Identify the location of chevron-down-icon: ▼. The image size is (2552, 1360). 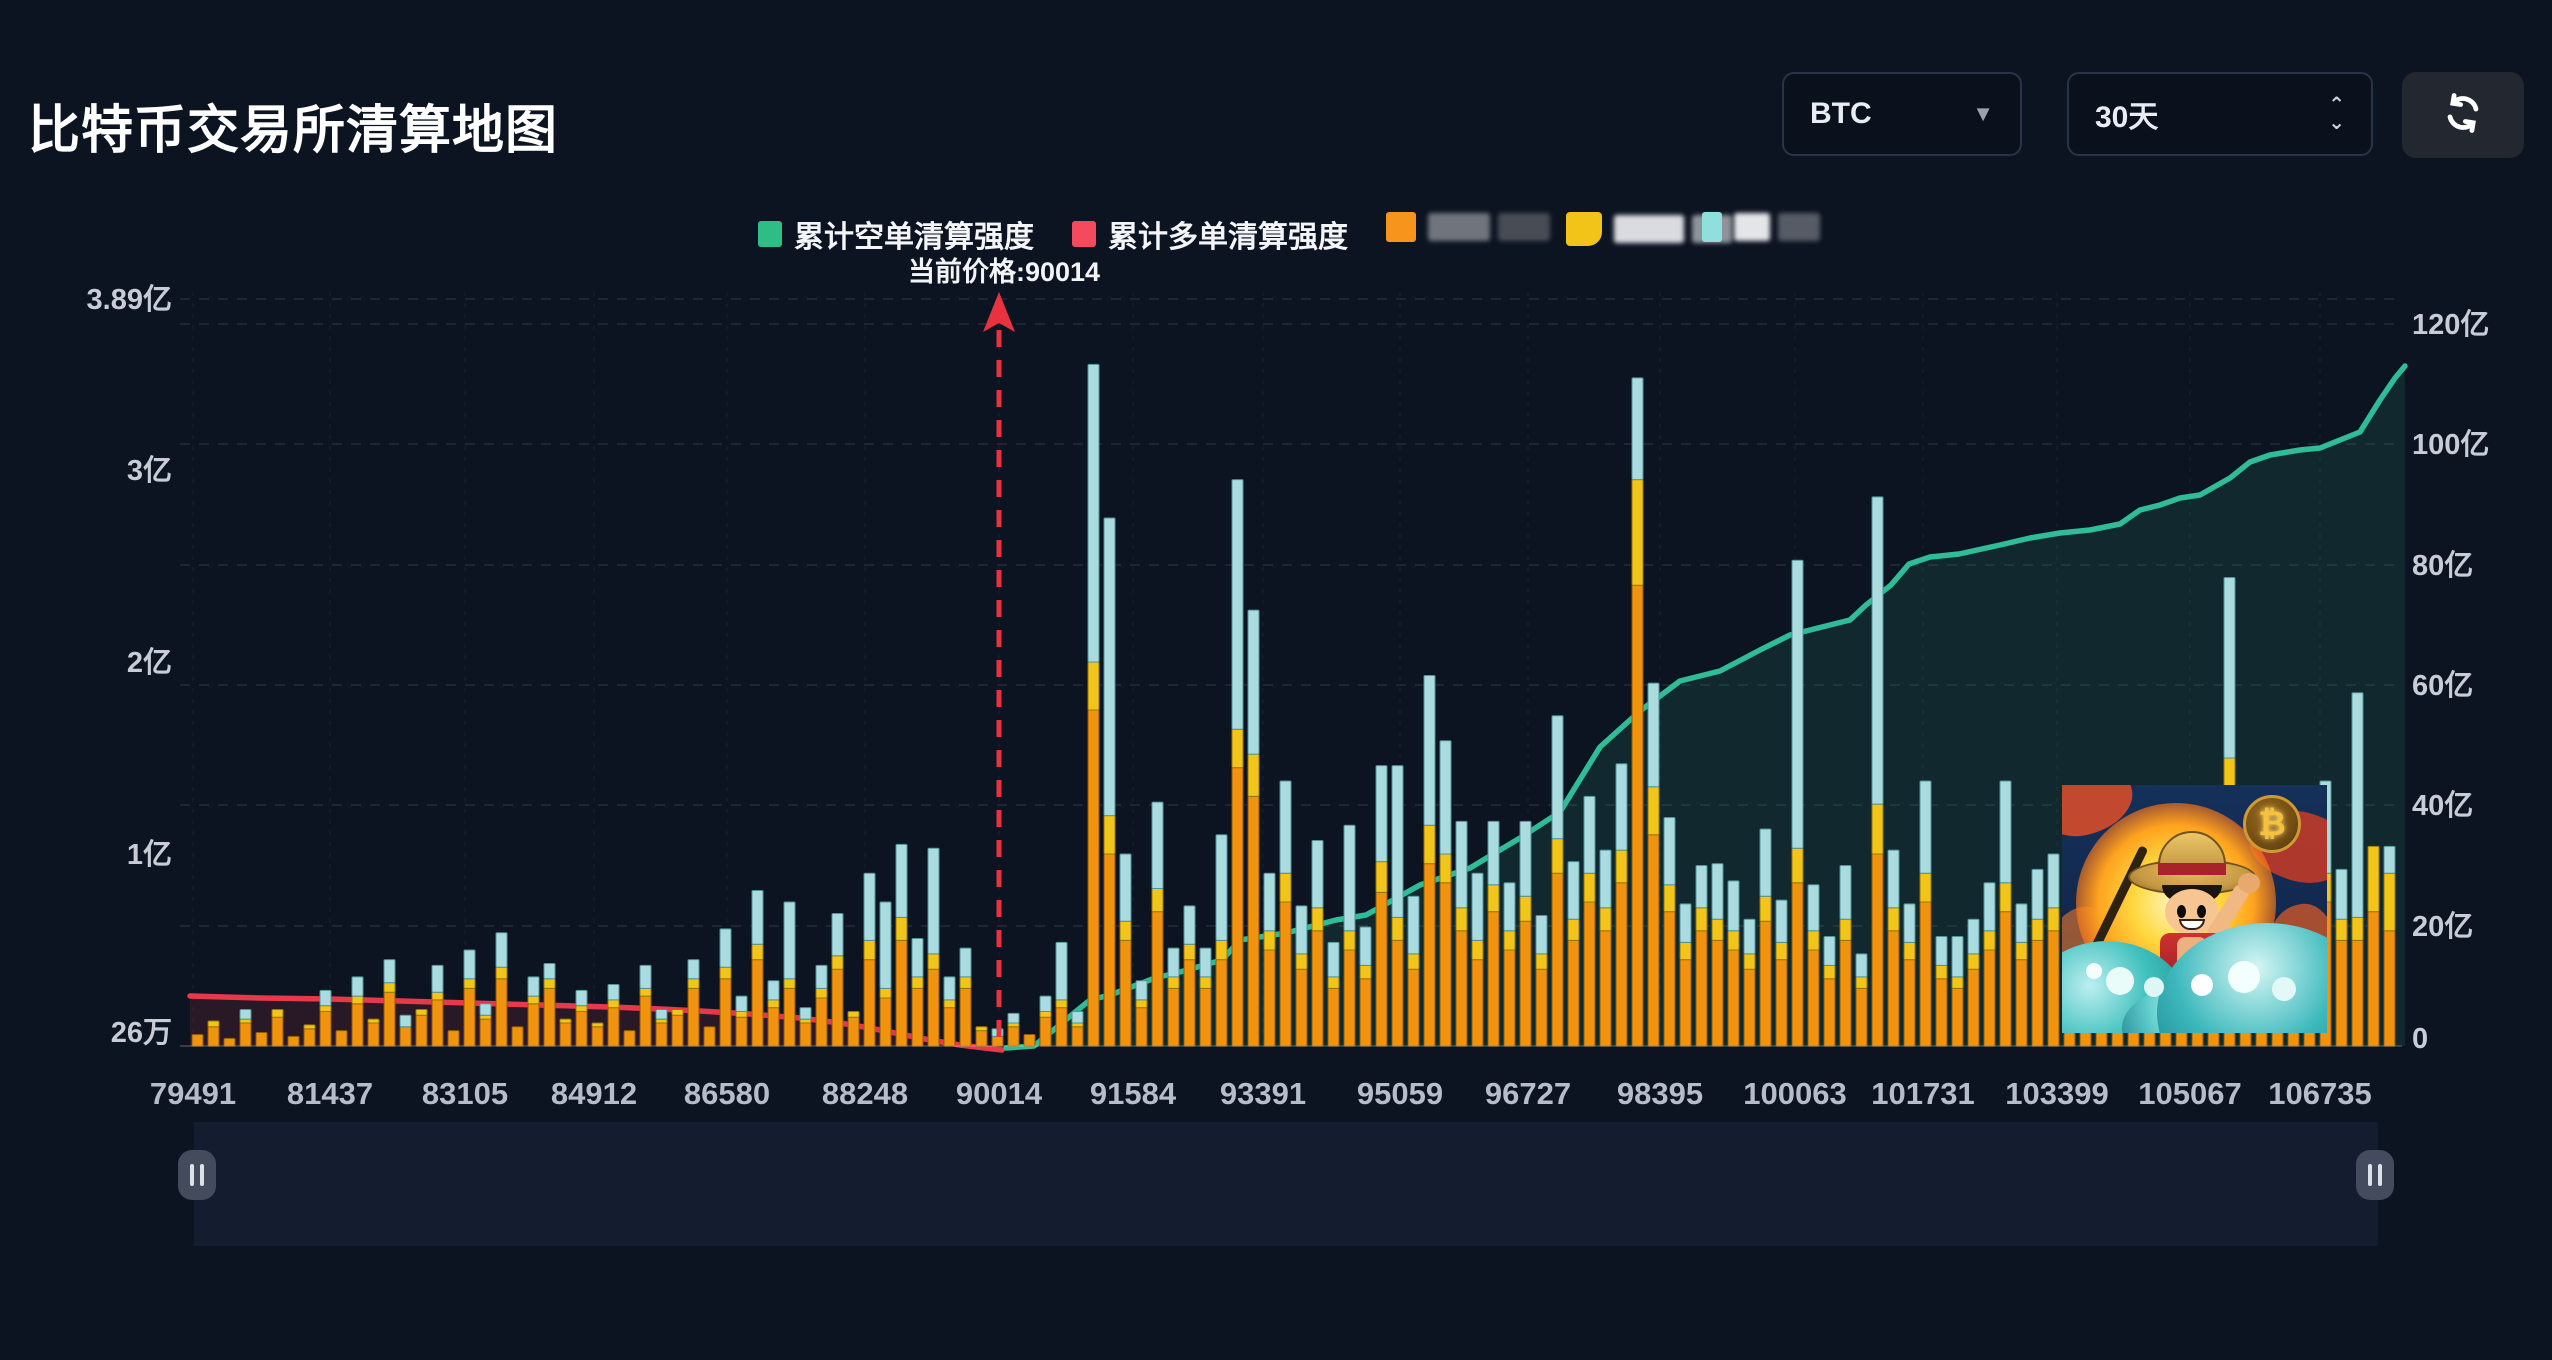
(1983, 113).